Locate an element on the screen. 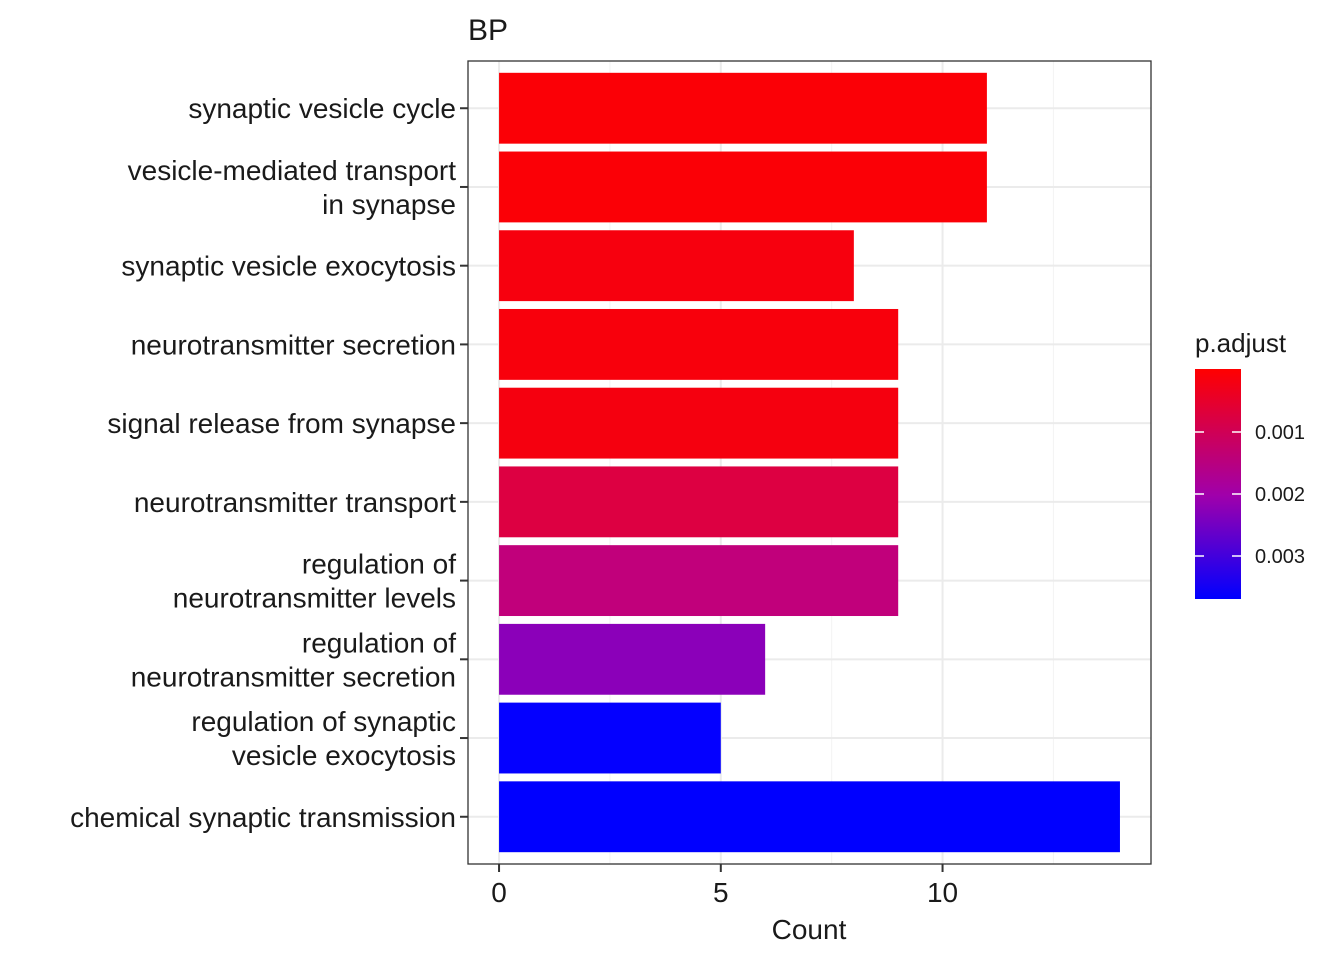 This screenshot has height=960, width=1344. x-axis-label: Count is located at coordinates (809, 929).